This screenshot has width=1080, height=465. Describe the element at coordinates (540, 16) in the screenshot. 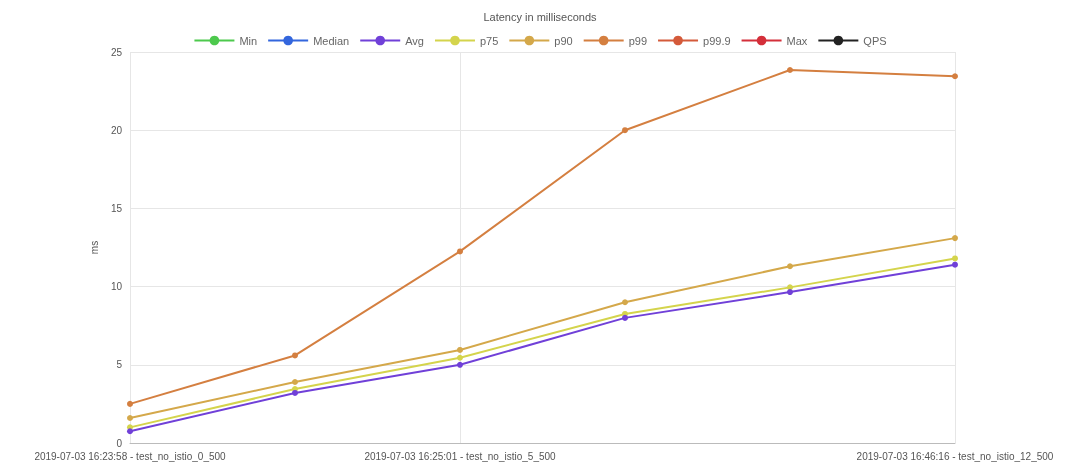

I see `chart-title: Latency in milliseconds` at that location.